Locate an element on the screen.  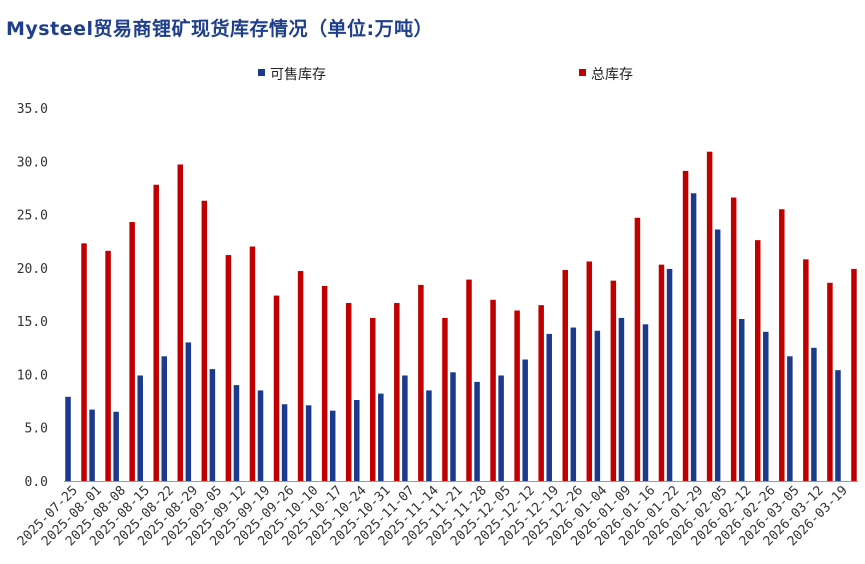
legend-label: 可售库存 is located at coordinates (298, 75).